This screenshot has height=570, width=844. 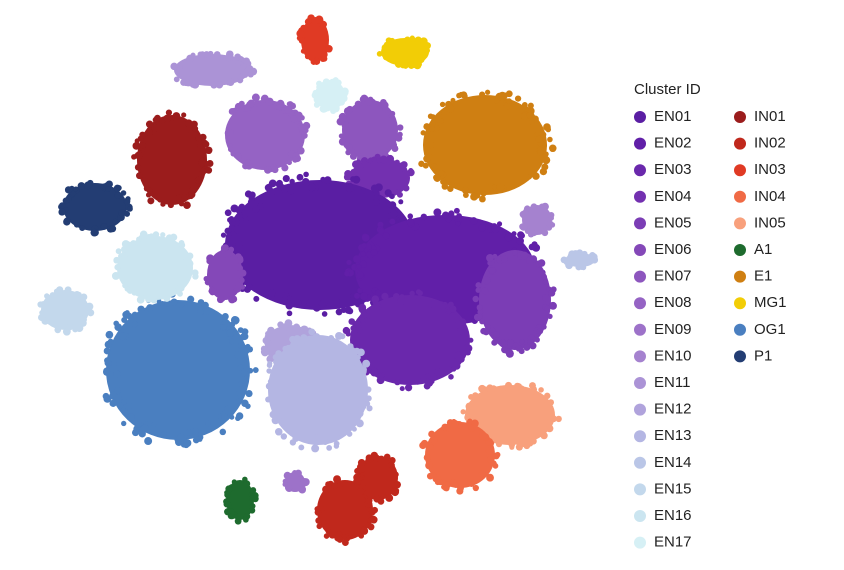 What do you see at coordinates (760, 169) in the screenshot?
I see `legend-item: IN03` at bounding box center [760, 169].